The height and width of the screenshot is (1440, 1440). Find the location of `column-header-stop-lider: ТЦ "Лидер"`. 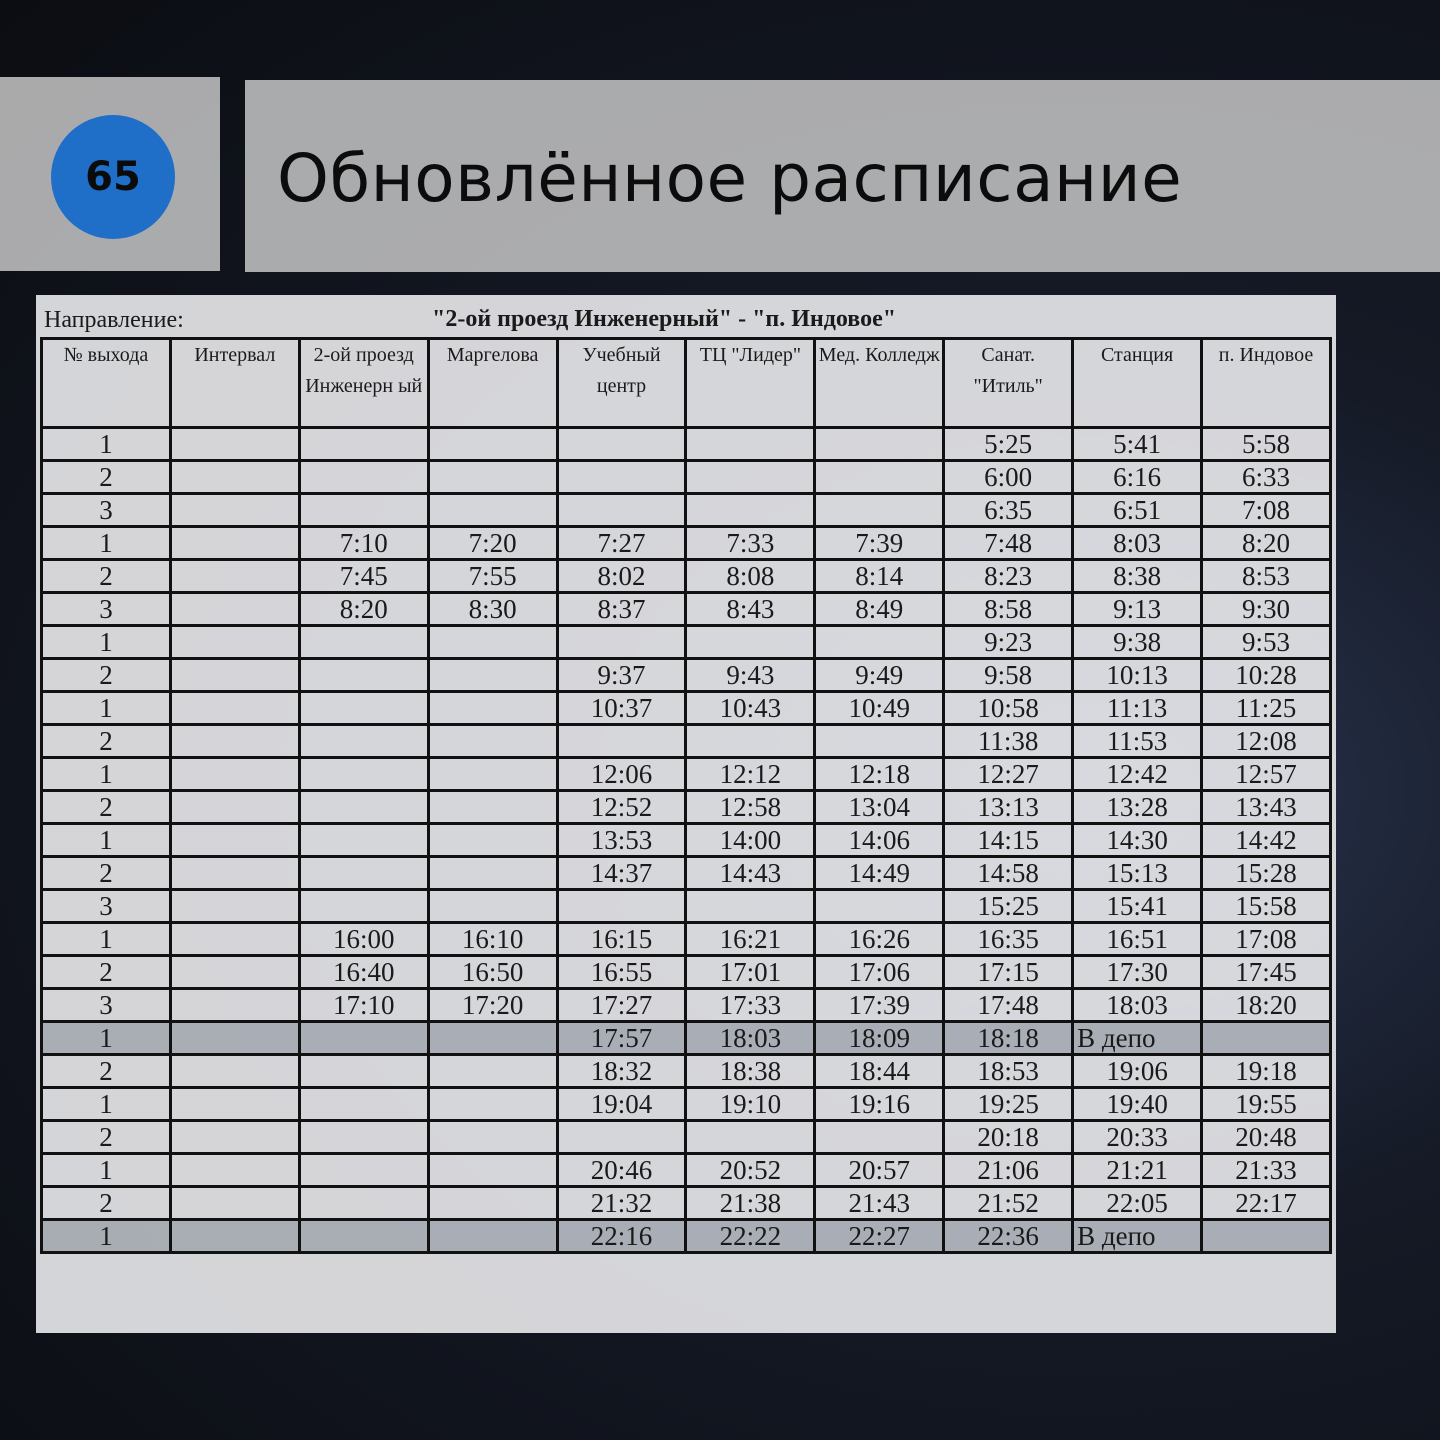

column-header-stop-lider: ТЦ "Лидер" is located at coordinates (750, 383).